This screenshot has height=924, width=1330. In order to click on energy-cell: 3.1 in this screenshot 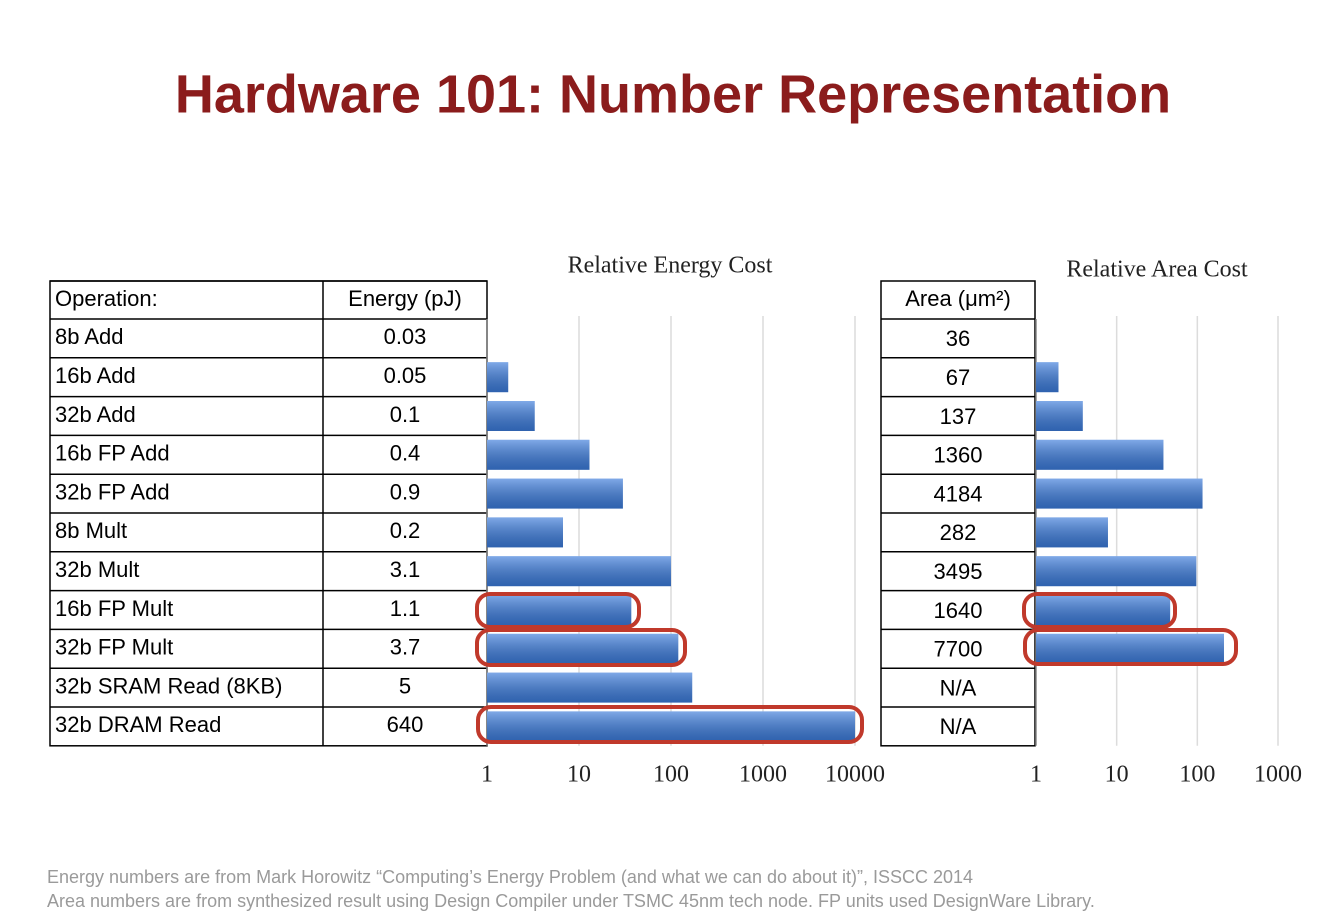, I will do `click(405, 569)`.